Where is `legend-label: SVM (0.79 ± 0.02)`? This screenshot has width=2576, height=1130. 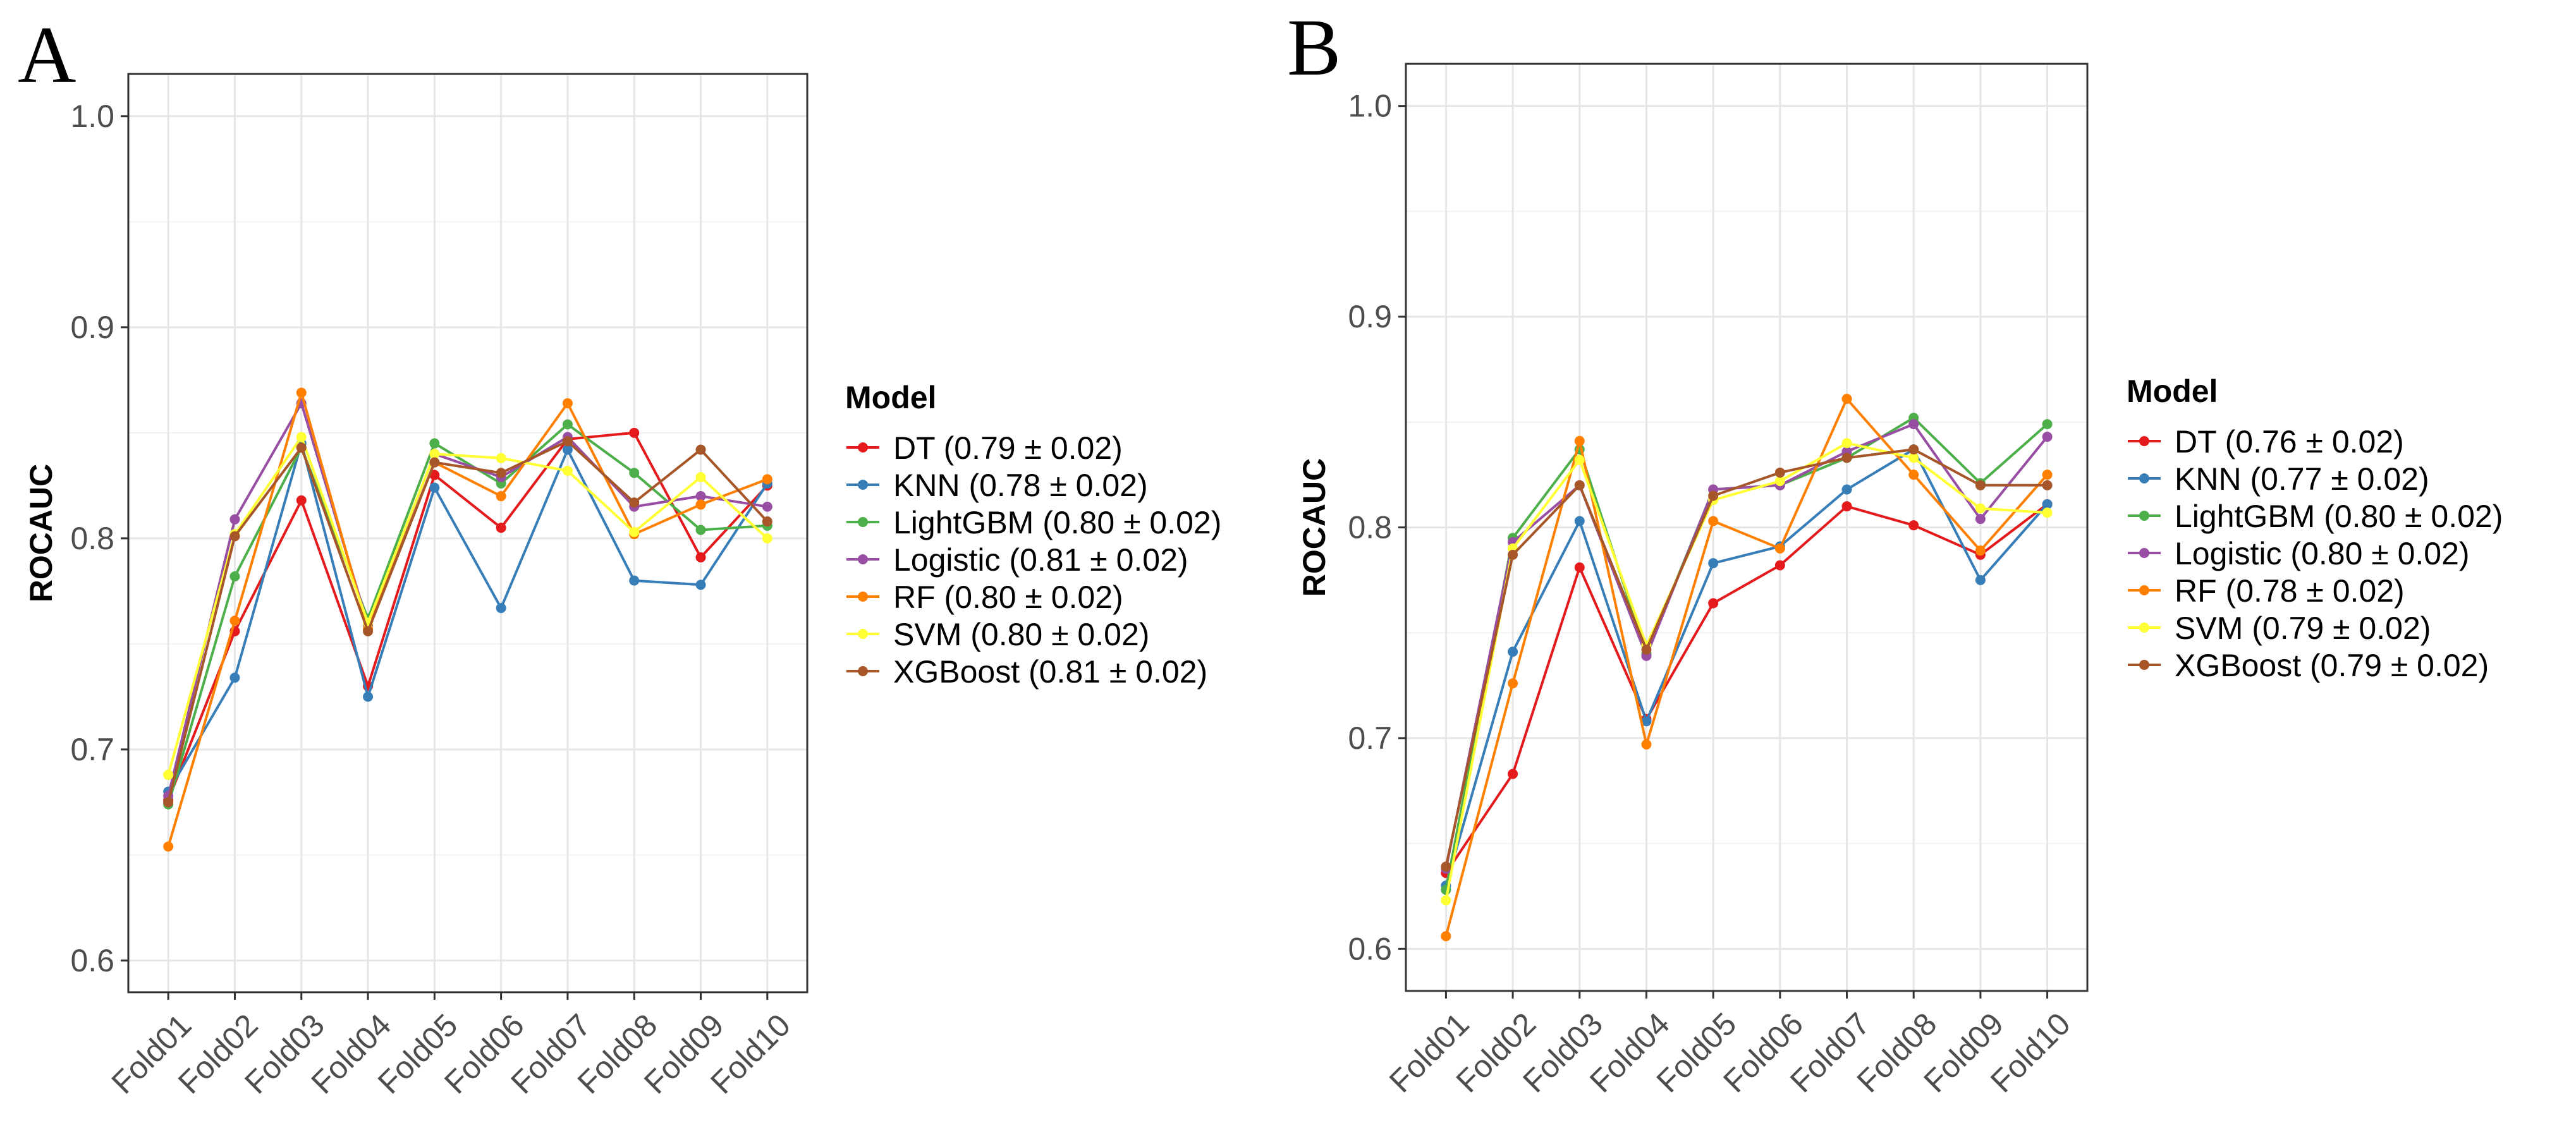
legend-label: SVM (0.79 ± 0.02) is located at coordinates (2303, 628).